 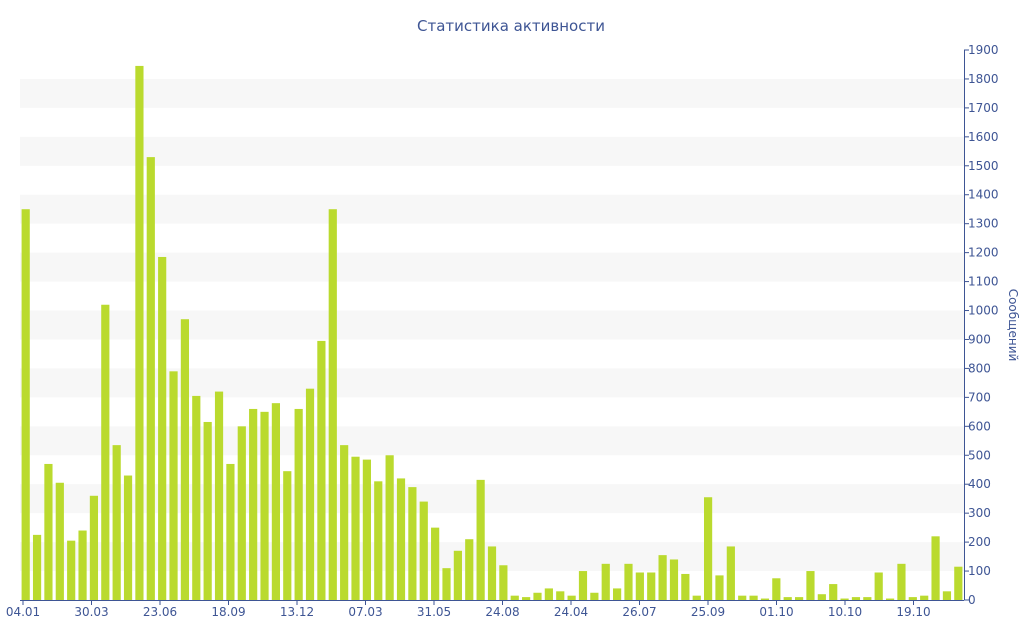 I want to click on y-tick-label: 1200, so click(x=983, y=253).